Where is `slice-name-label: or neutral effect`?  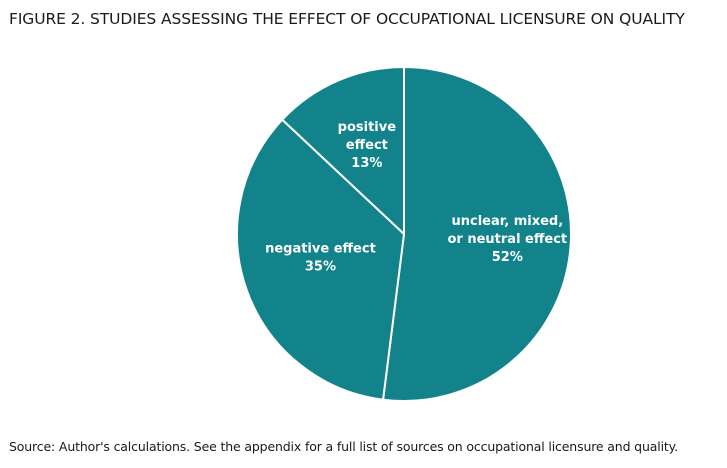 slice-name-label: or neutral effect is located at coordinates (507, 239).